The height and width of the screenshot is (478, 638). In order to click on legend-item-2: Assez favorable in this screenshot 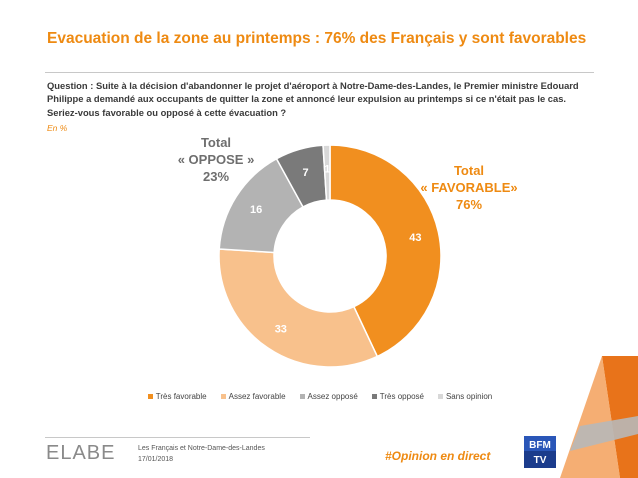, I will do `click(253, 396)`.